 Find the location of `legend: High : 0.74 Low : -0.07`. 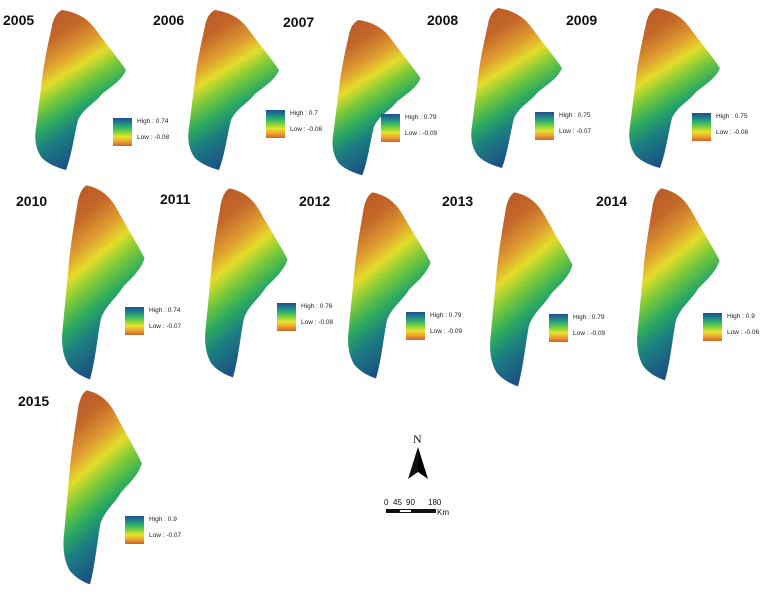

legend: High : 0.74 Low : -0.07 is located at coordinates (155, 323).